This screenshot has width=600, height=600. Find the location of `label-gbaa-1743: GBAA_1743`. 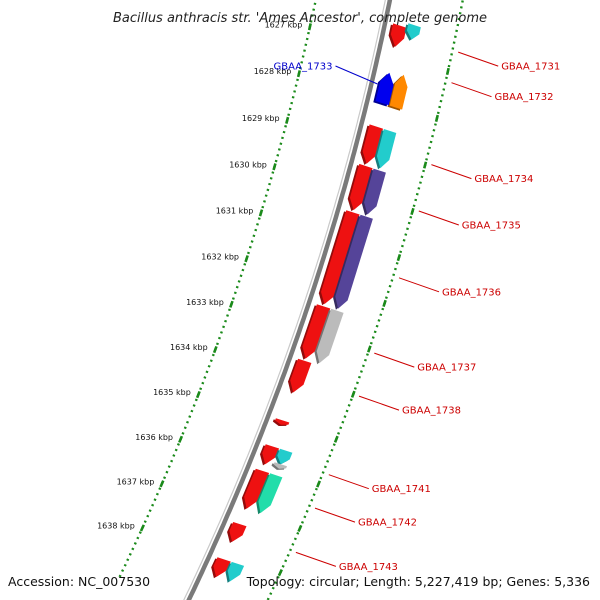

label-gbaa-1743: GBAA_1743 is located at coordinates (346, 562).